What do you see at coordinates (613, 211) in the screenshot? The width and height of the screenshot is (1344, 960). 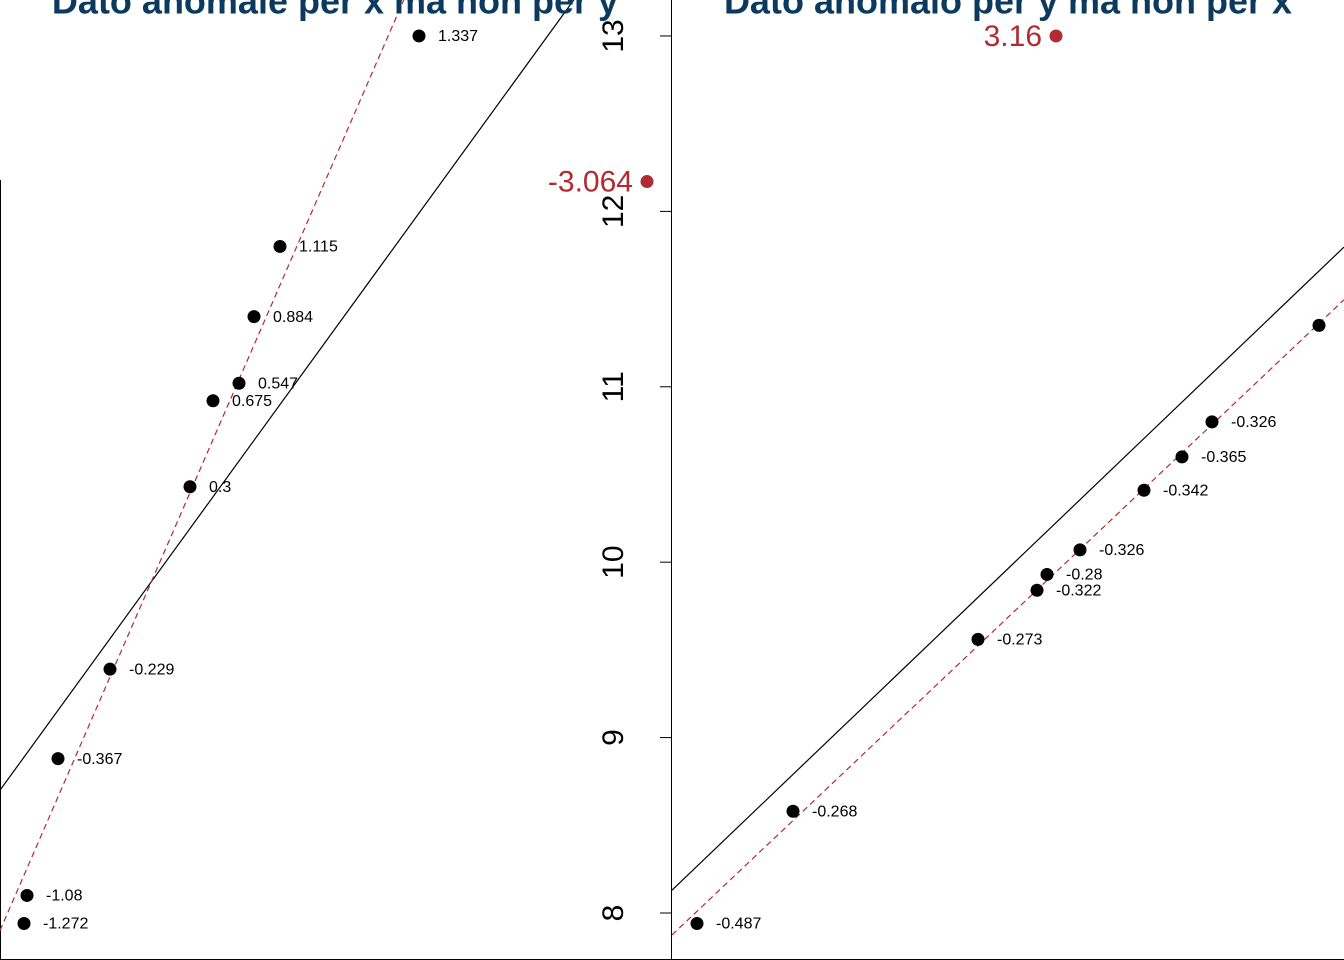 I see `y-tick-label: 12` at bounding box center [613, 211].